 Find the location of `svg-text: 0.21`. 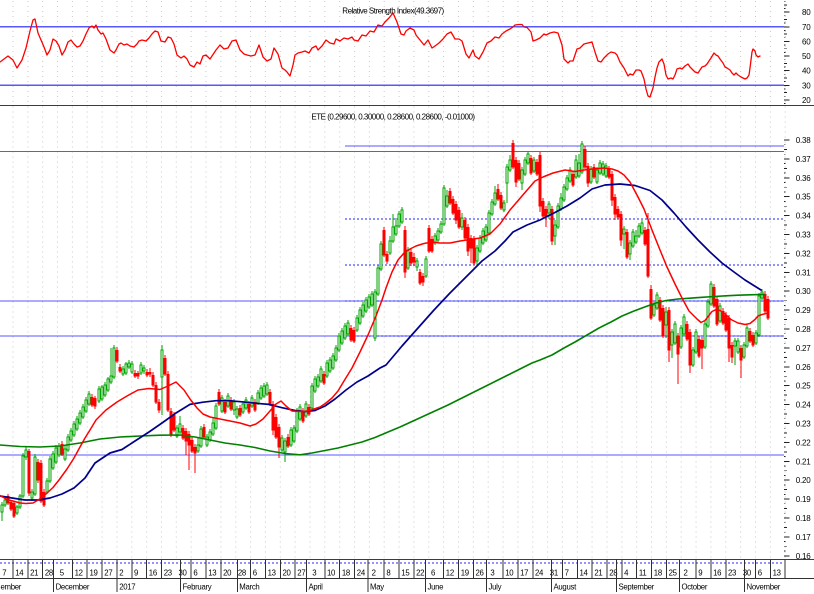

svg-text: 0.21 is located at coordinates (804, 461).